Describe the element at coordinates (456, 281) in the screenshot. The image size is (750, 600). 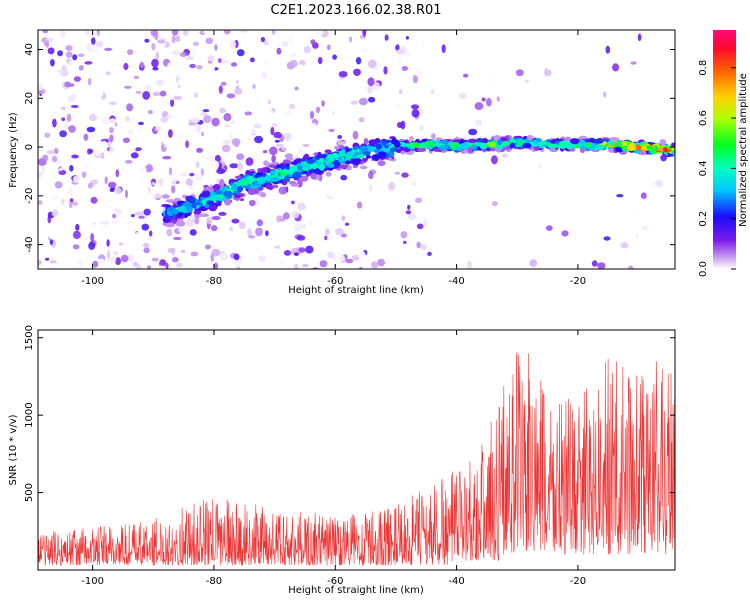
I see `x-tick-label: -40` at that location.